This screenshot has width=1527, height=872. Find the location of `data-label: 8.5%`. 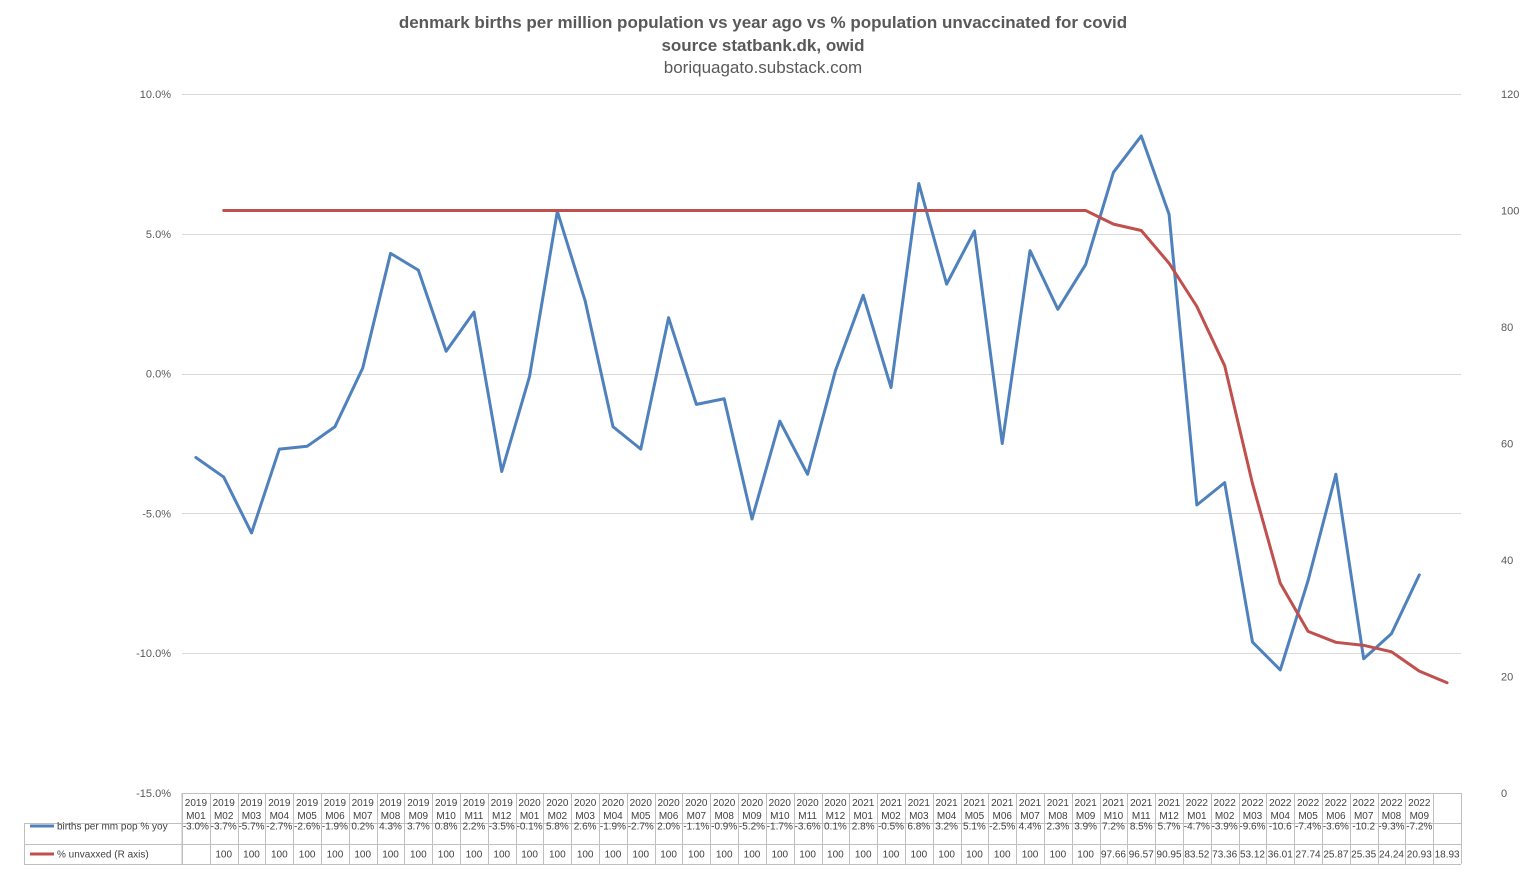

data-label: 8.5% is located at coordinates (1141, 827).